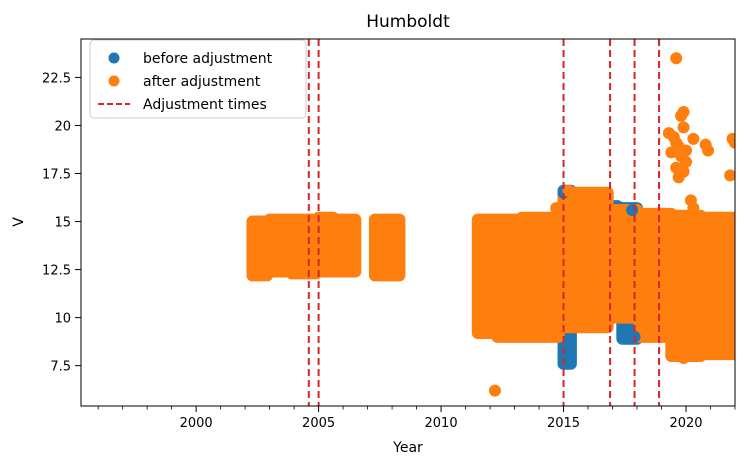  Describe the element at coordinates (408, 22) in the screenshot. I see `chart-title: Humboldt` at that location.